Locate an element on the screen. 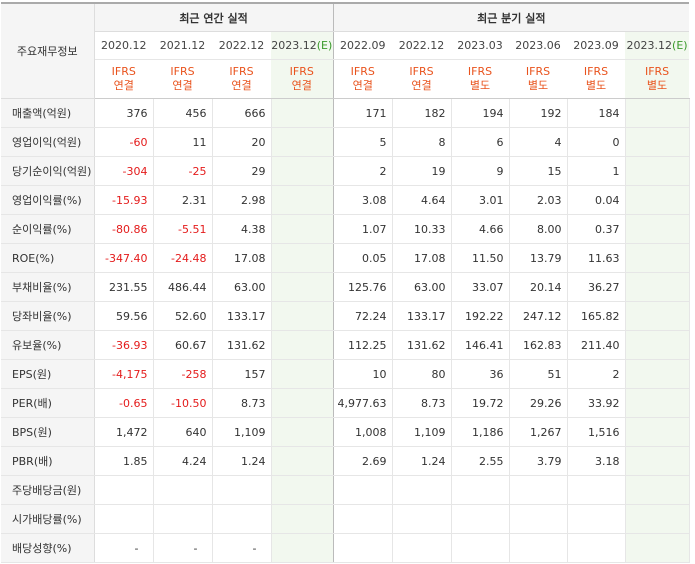 The image size is (695, 564). quarterly-value-cell: 0.04 is located at coordinates (596, 200).